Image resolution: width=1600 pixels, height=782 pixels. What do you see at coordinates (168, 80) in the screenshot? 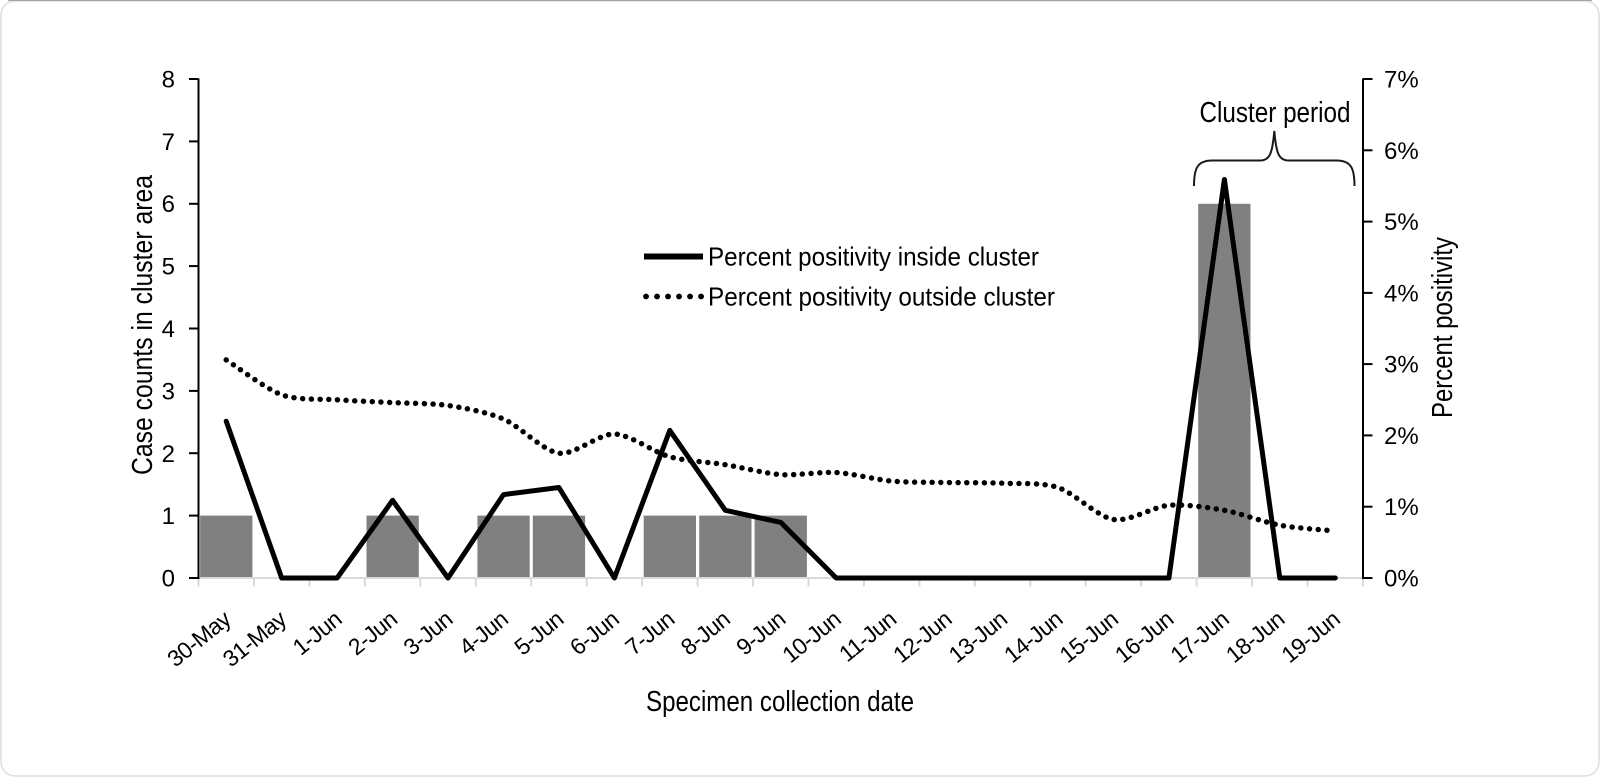
I see `svg-text: 8` at bounding box center [168, 80].